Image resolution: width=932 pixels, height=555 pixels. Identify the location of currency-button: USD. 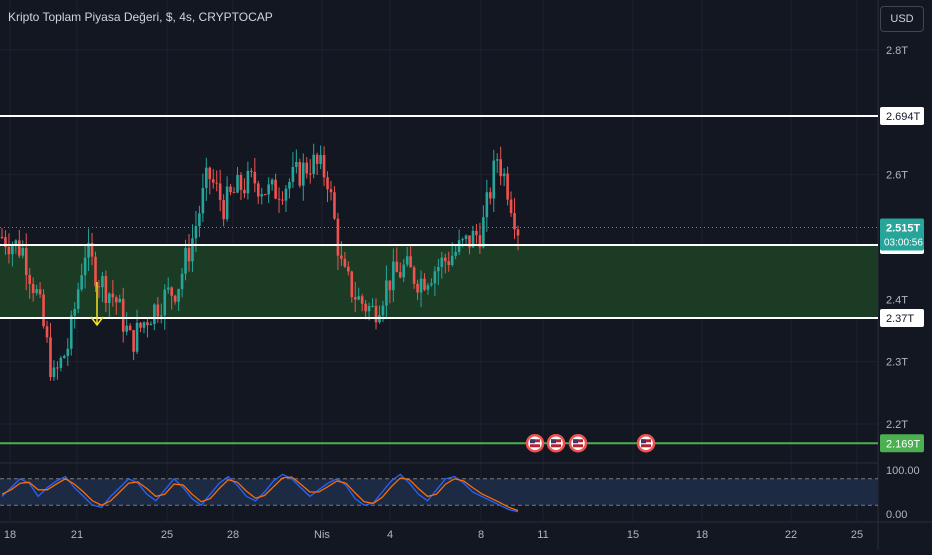
(902, 19).